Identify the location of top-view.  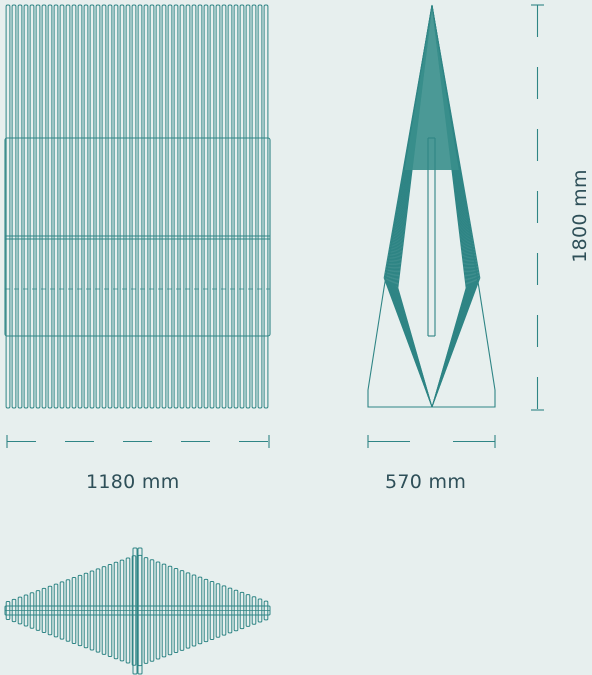
(137, 611).